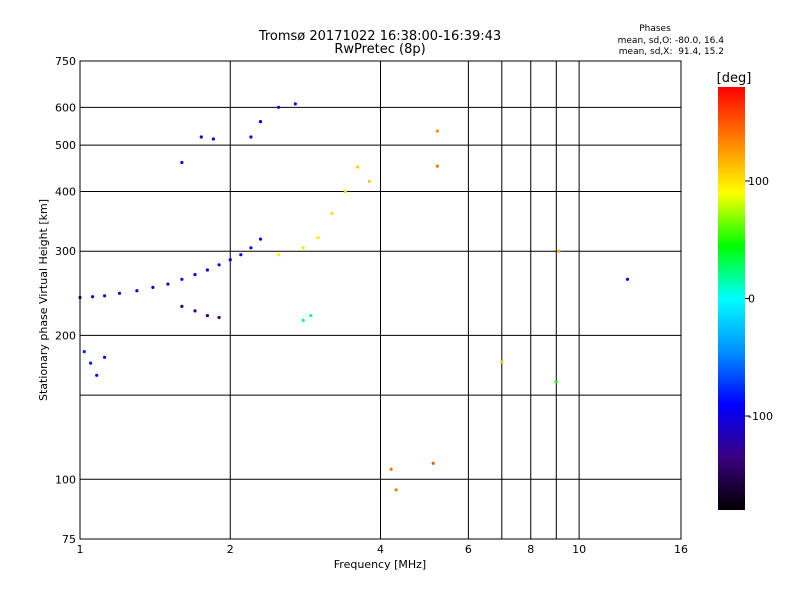 The image size is (800, 600). I want to click on colorbar-ticks: 100 0 -100, so click(759, 299).